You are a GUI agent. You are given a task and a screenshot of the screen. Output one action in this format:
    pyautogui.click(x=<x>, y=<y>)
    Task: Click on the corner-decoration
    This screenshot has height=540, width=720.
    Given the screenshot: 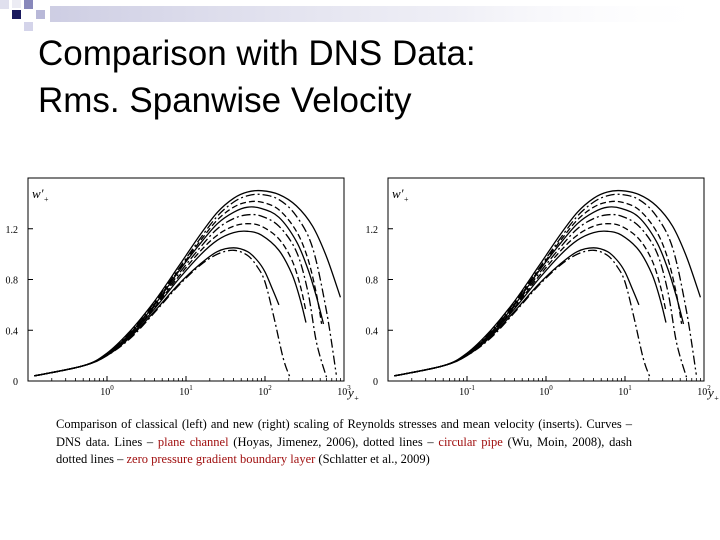 What is the action you would take?
    pyautogui.click(x=360, y=15)
    